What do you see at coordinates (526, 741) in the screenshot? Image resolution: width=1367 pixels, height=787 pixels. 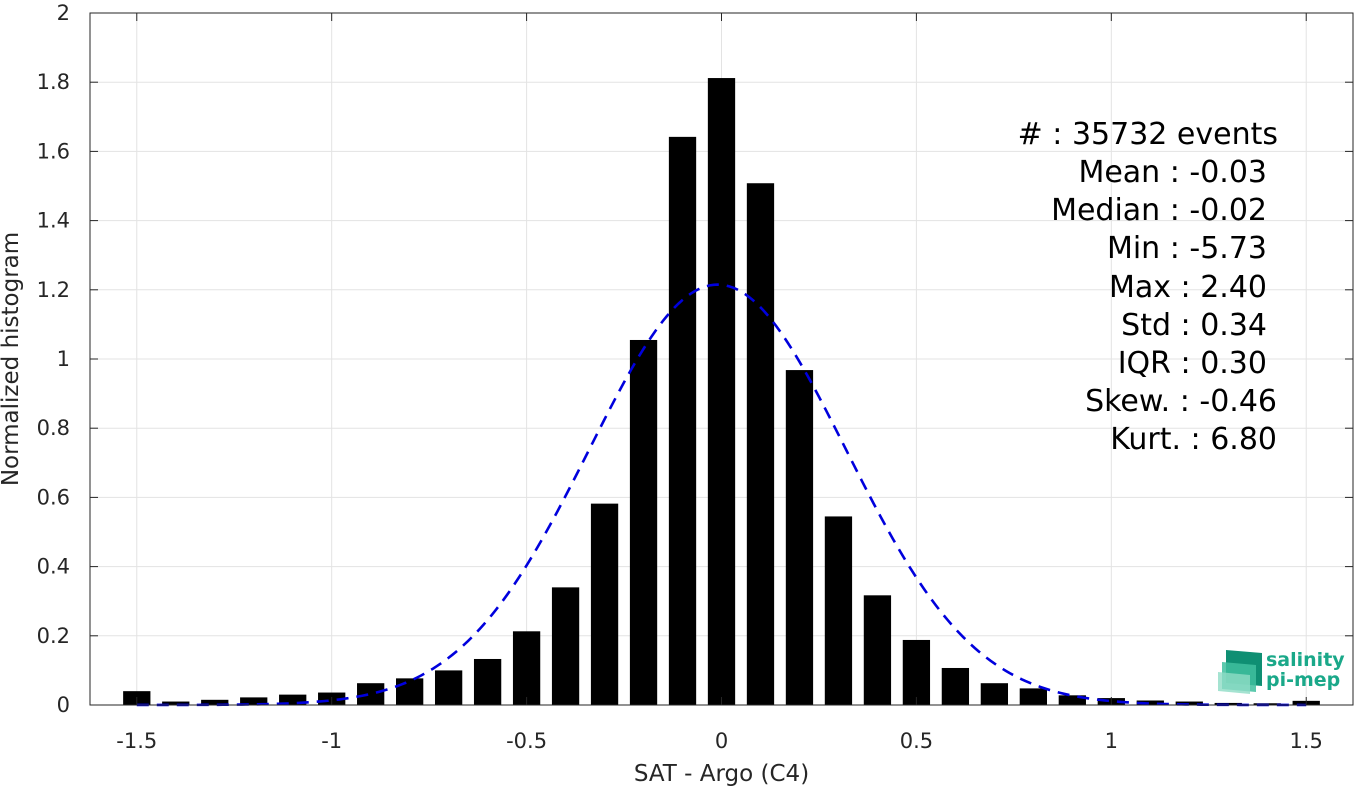 I see `x-tick-label: -0.5` at bounding box center [526, 741].